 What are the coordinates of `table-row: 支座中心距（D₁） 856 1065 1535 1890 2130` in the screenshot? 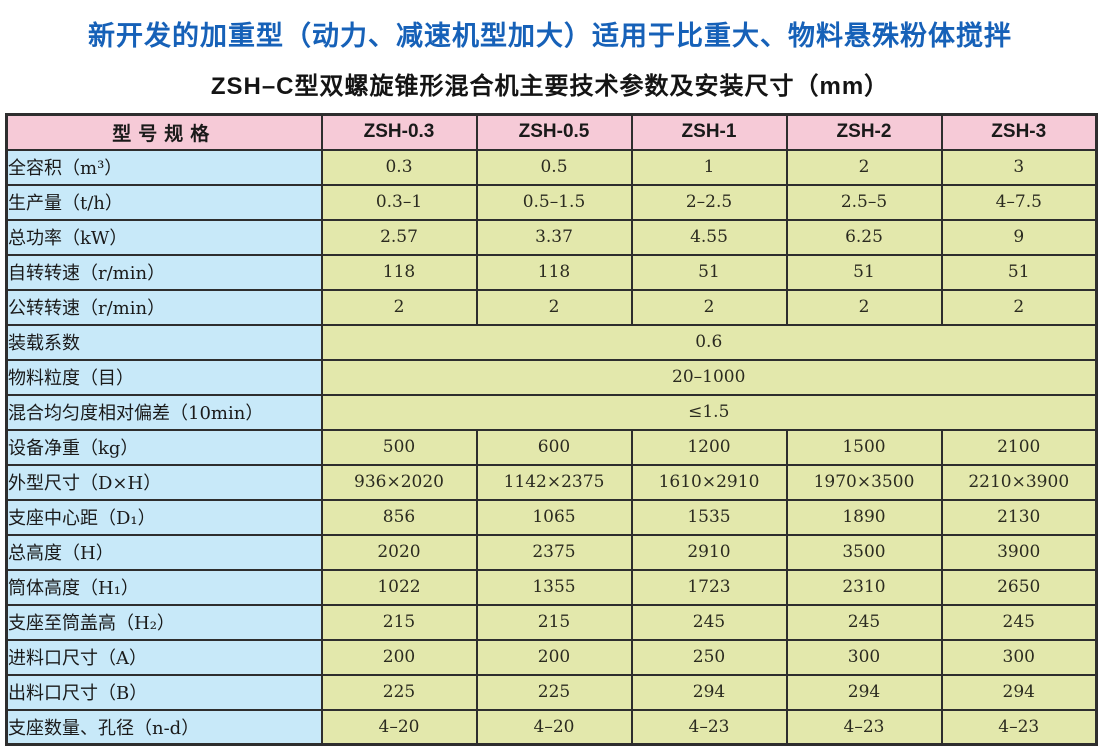 It's located at (551, 517).